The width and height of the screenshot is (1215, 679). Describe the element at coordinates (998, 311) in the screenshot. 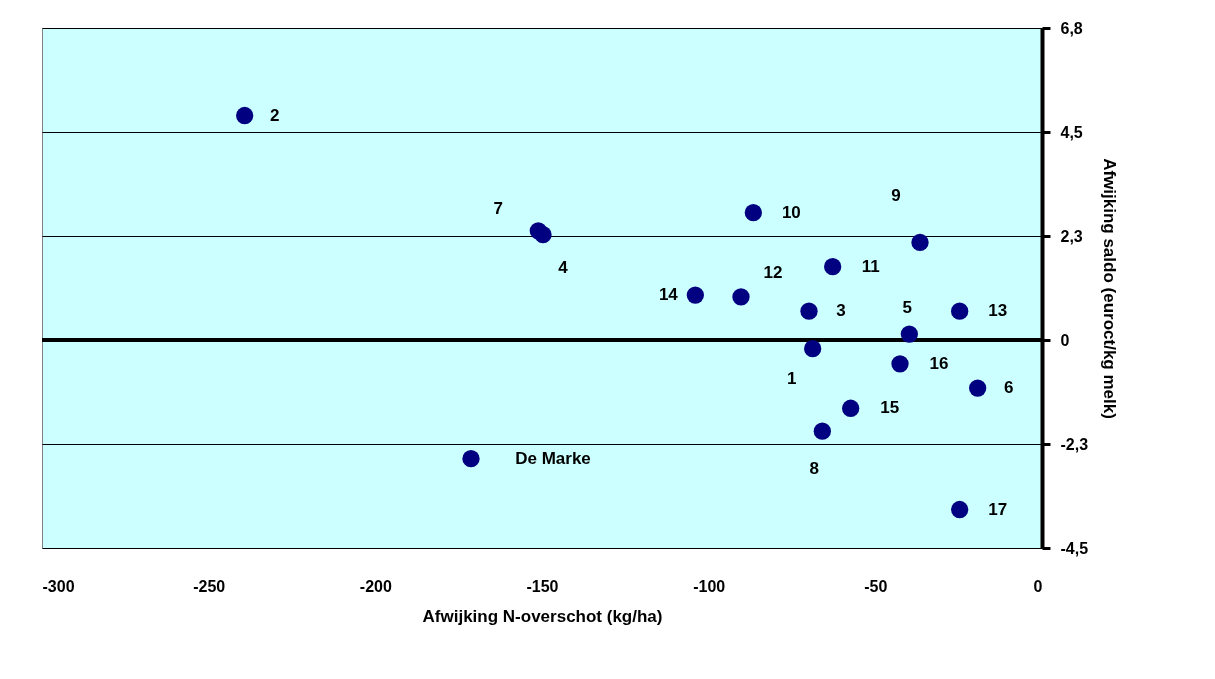

I see `annotation: 13` at that location.